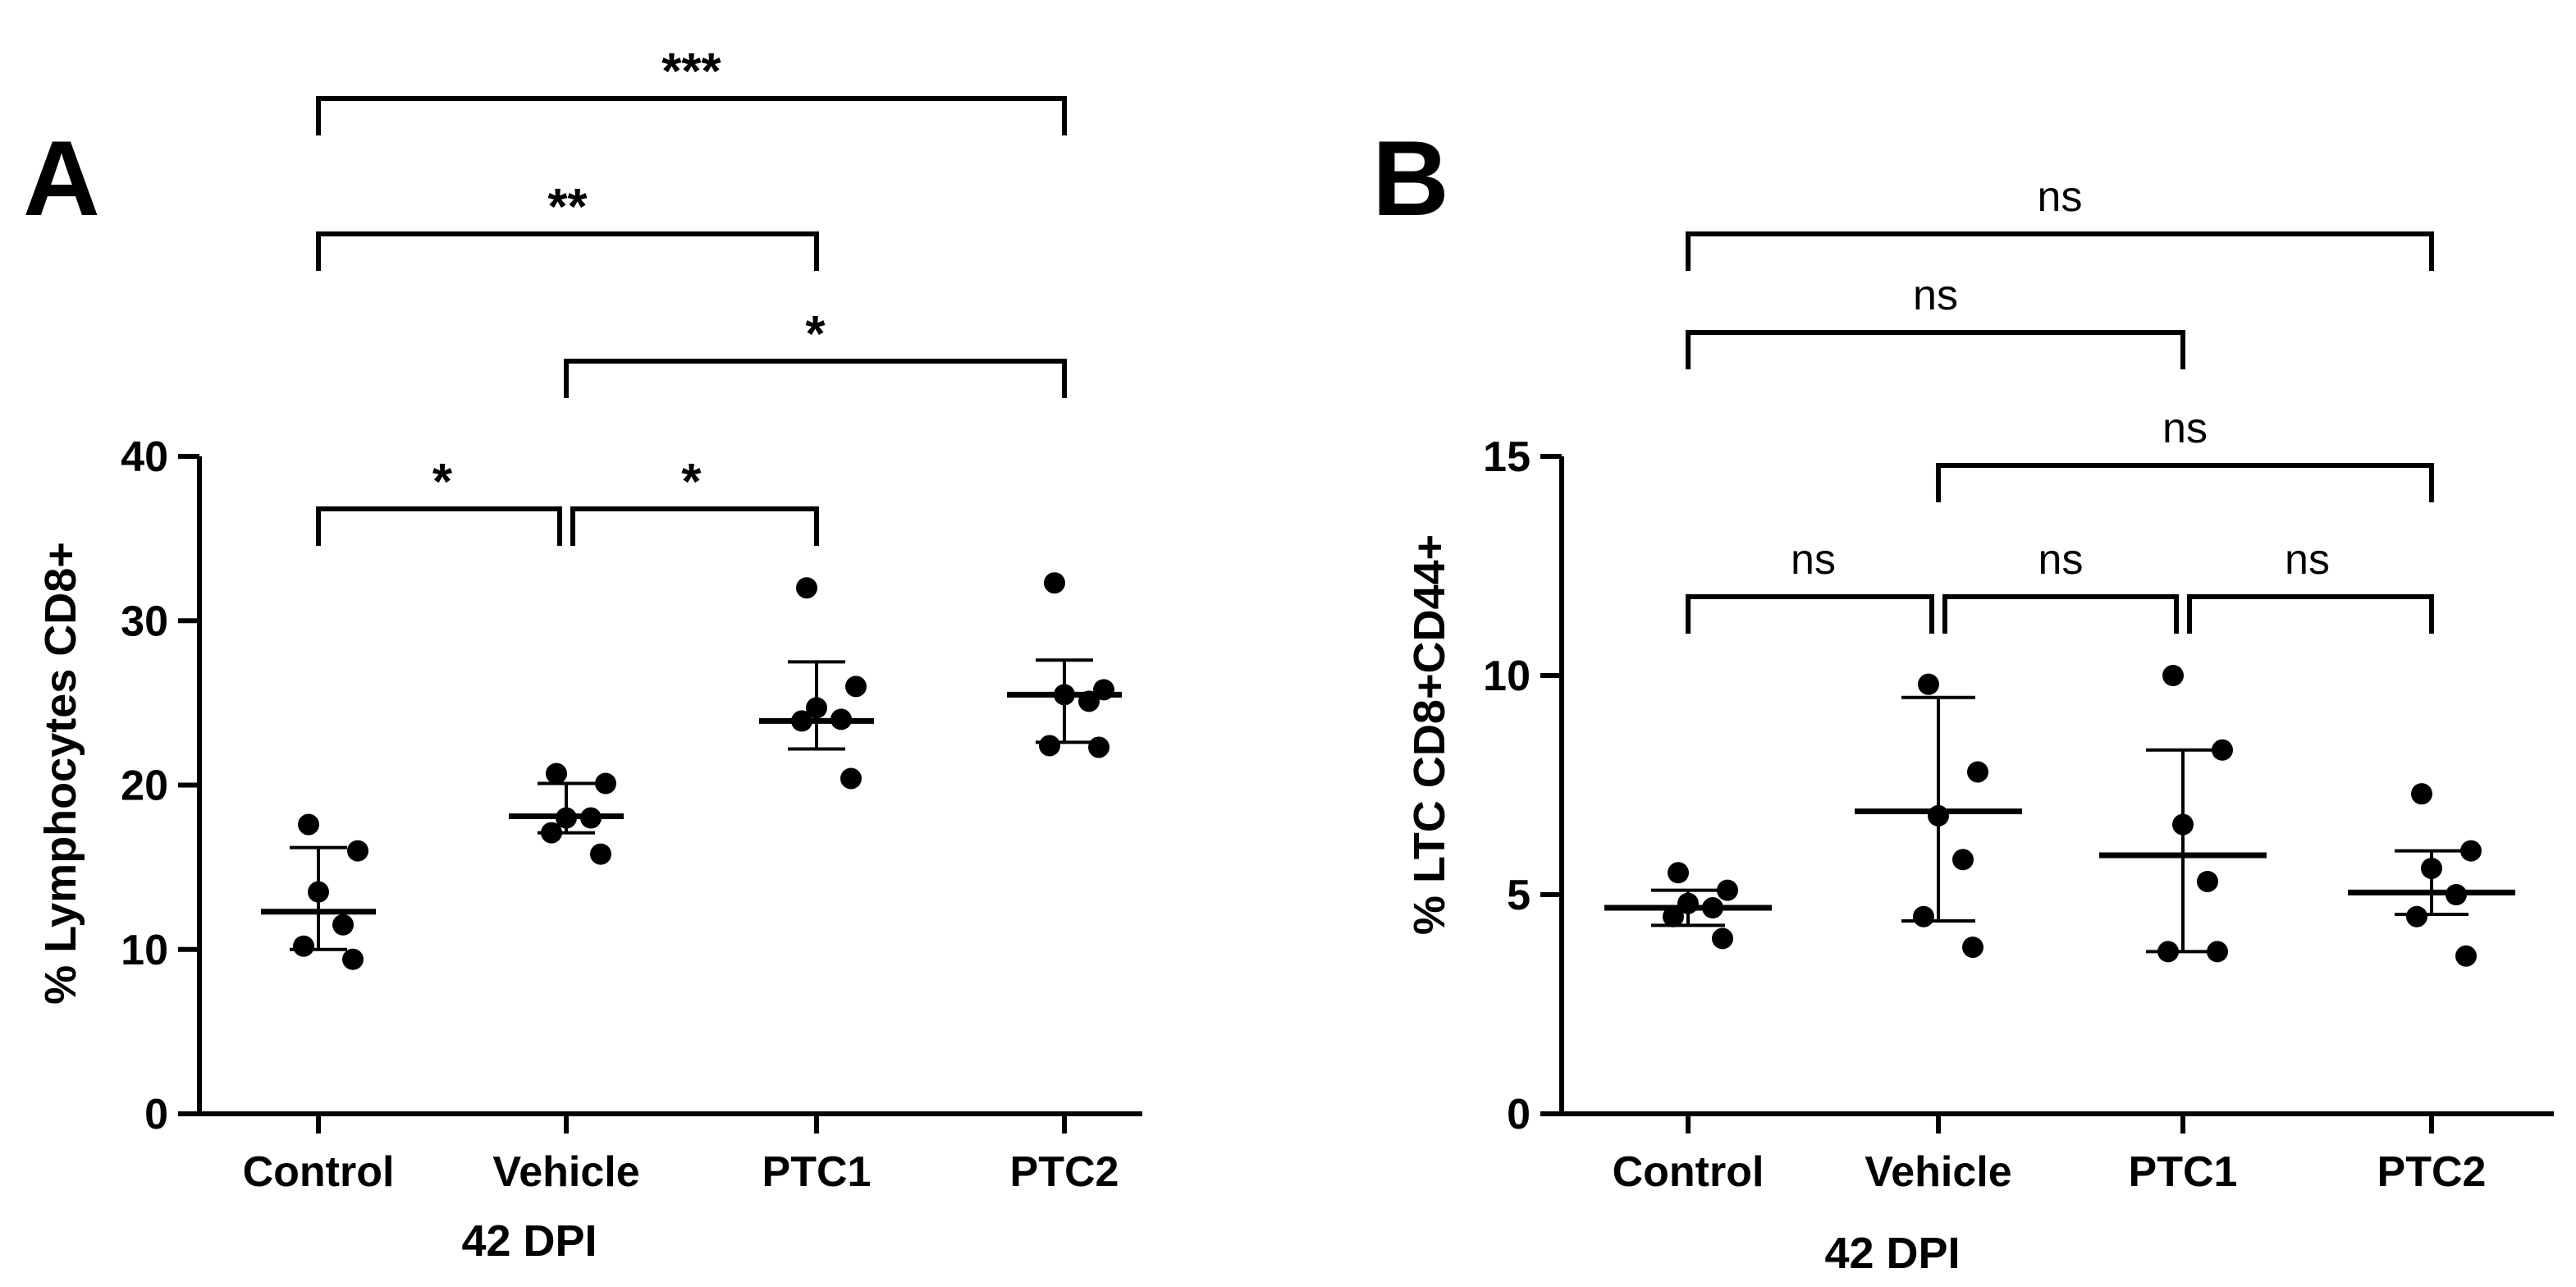 This screenshot has width=2576, height=1287. I want to click on panel-b-ylabel: % LTC CD8+CD44+, so click(1429, 734).